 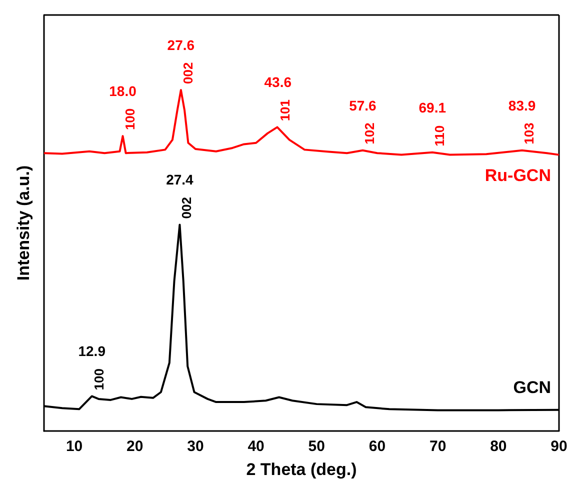 I want to click on x-tick-label: 90, so click(x=559, y=446).